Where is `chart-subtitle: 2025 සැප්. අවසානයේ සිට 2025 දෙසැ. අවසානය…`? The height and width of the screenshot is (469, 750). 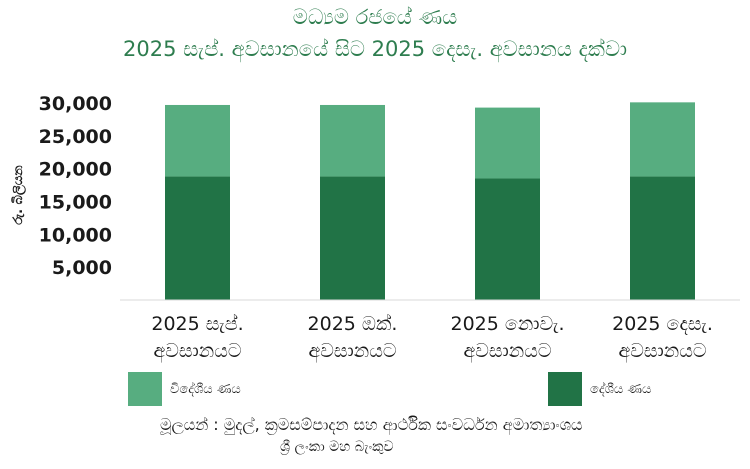 chart-subtitle: 2025 සැප්. අවසානයේ සිට 2025 දෙසැ. අවසානය… is located at coordinates (375, 49).